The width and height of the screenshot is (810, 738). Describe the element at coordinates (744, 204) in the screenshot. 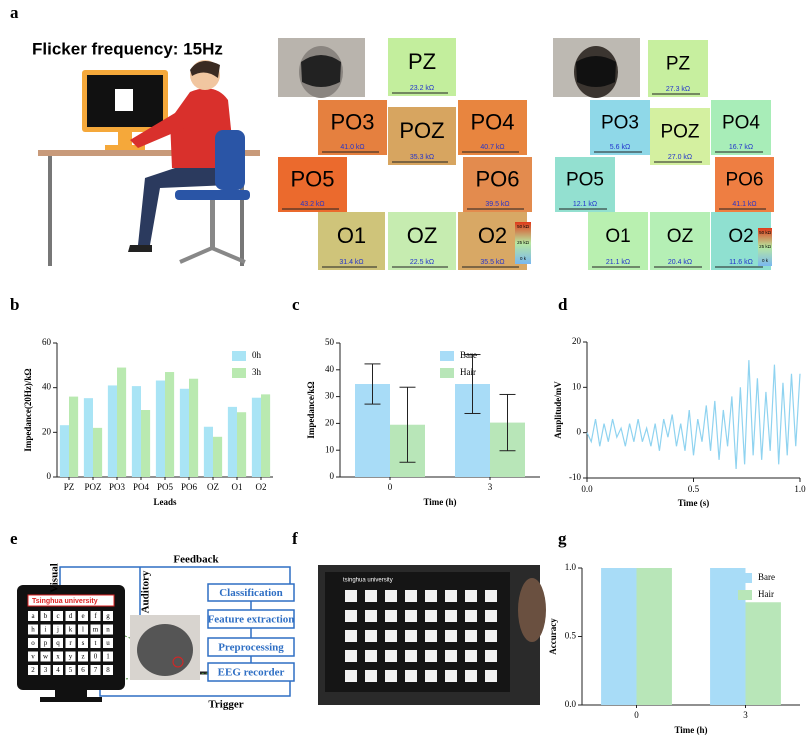

I see `impedance-label: 41.1 kΩ` at that location.